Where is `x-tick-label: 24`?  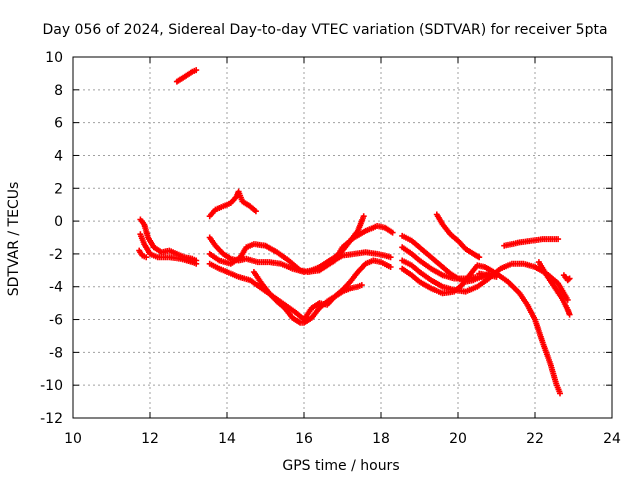 x-tick-label: 24 is located at coordinates (612, 439).